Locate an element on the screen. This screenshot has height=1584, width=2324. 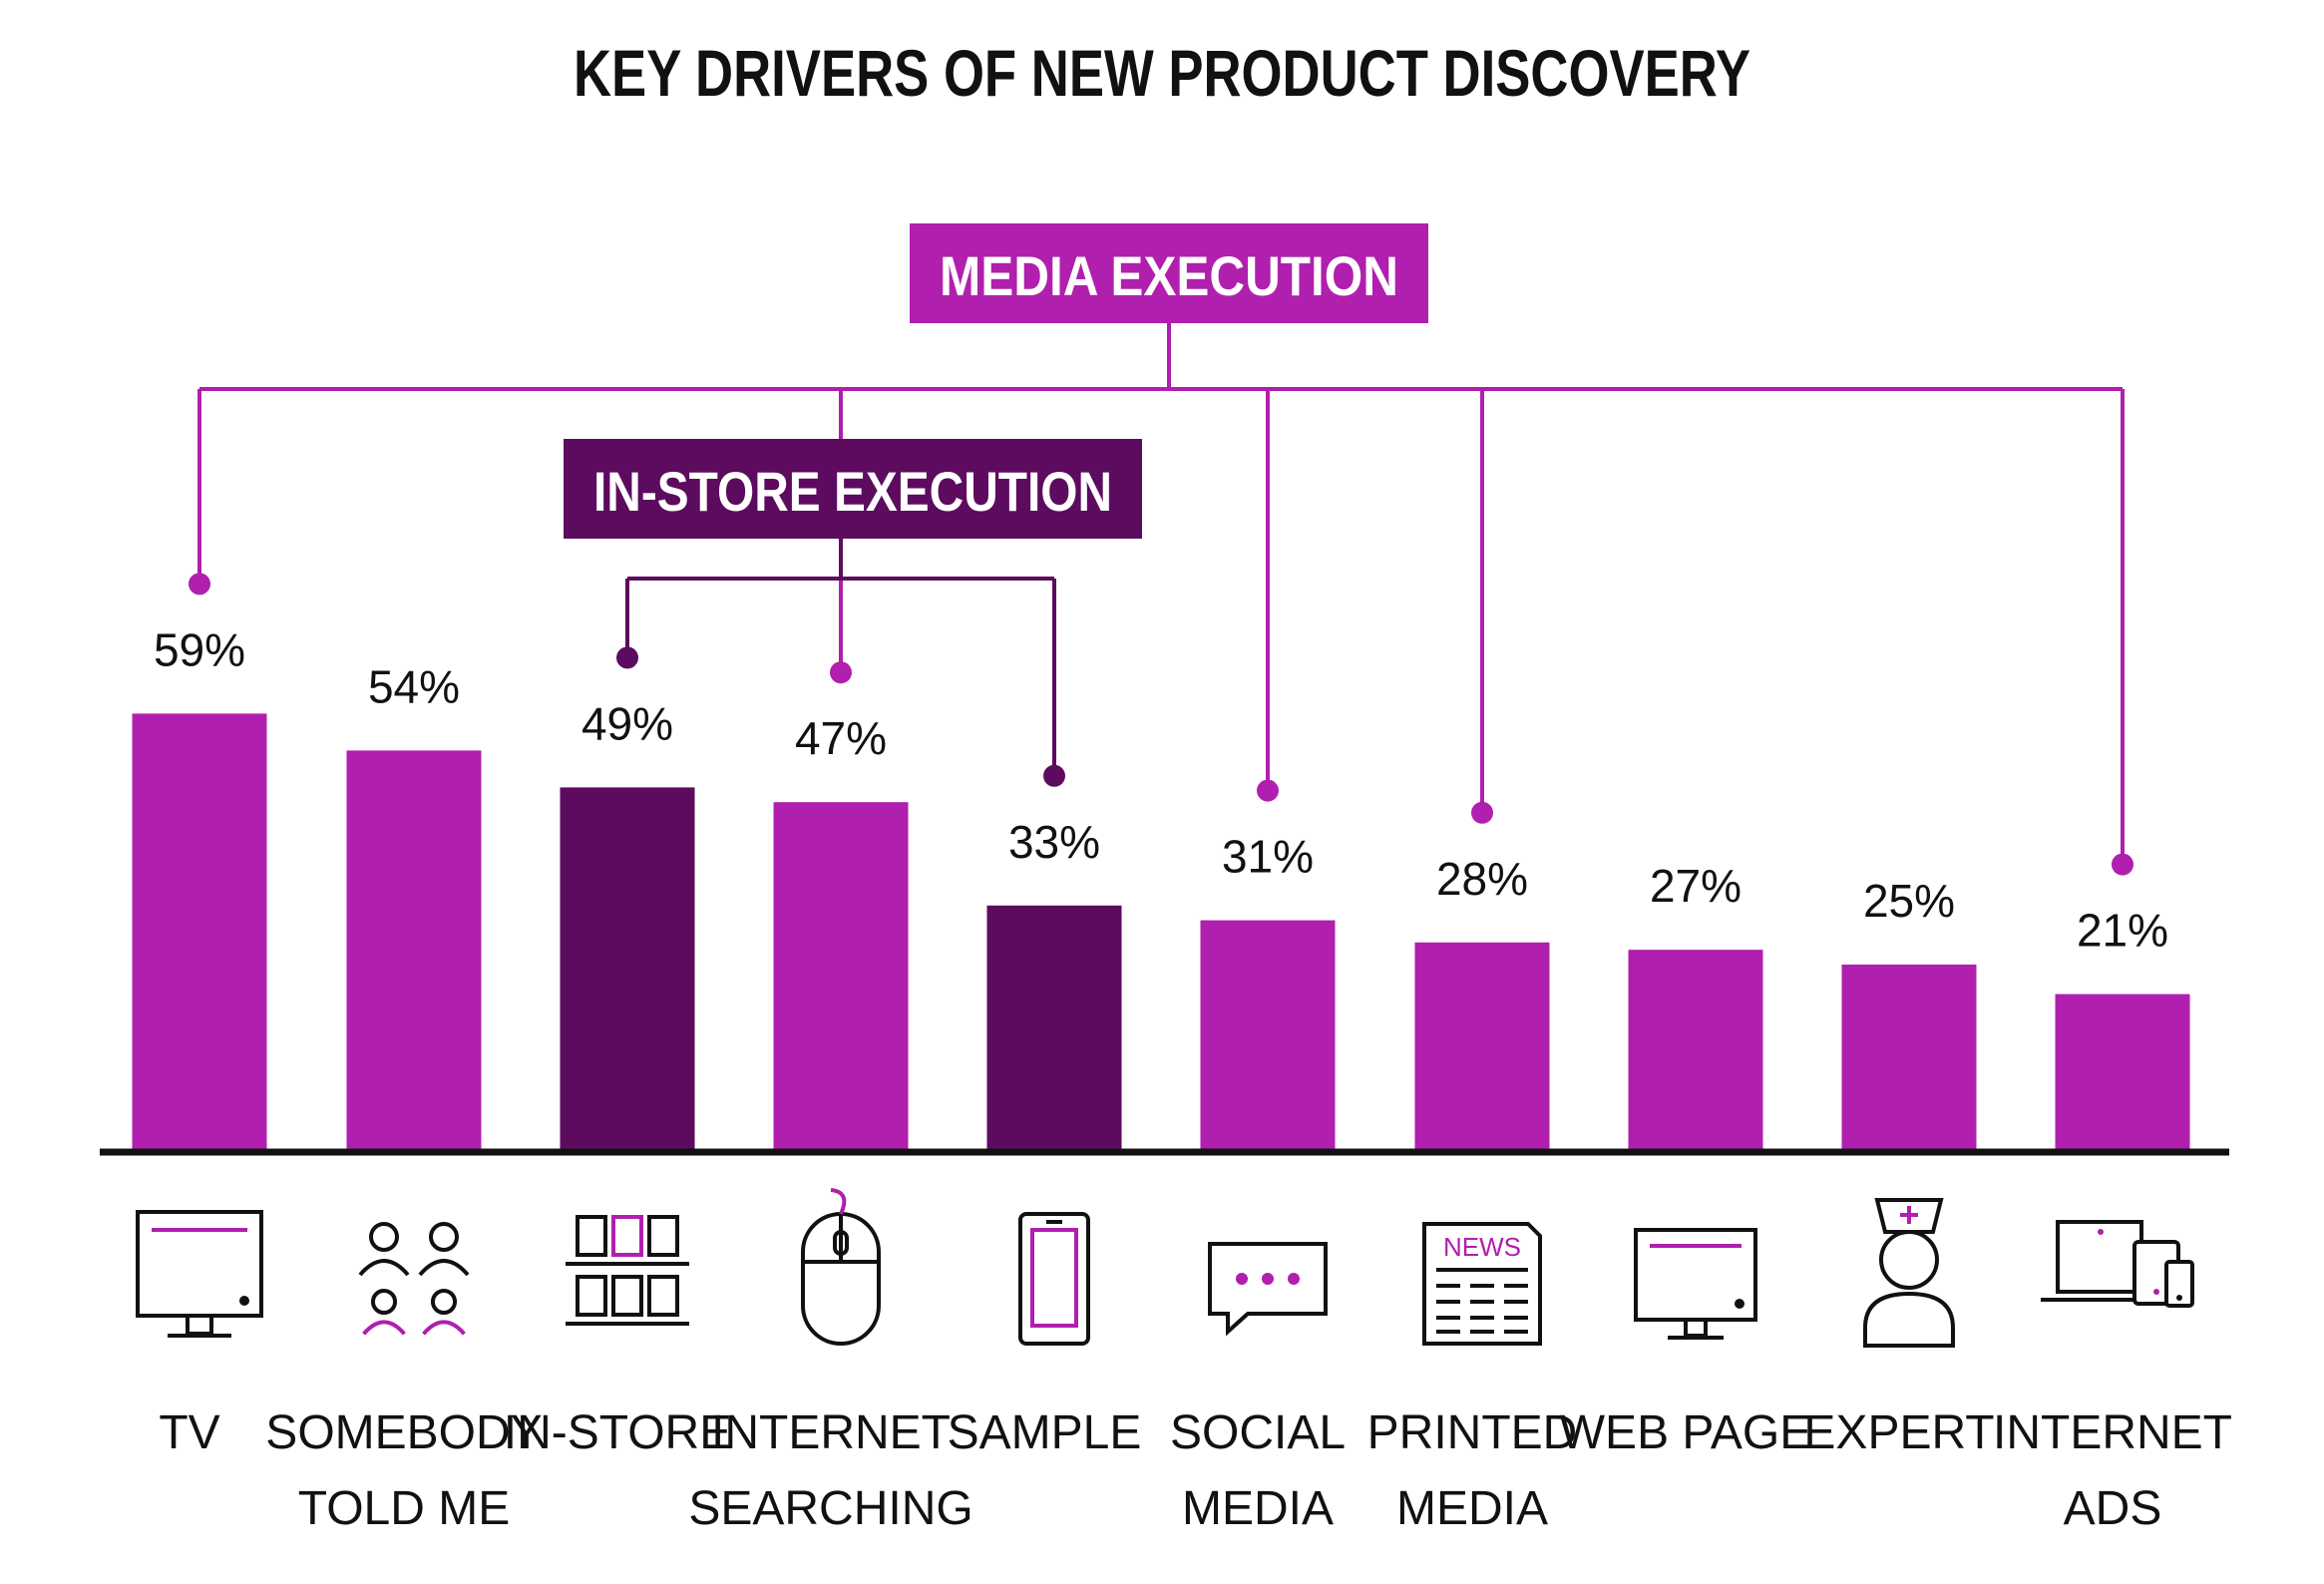
people-icon is located at coordinates (414, 1279).